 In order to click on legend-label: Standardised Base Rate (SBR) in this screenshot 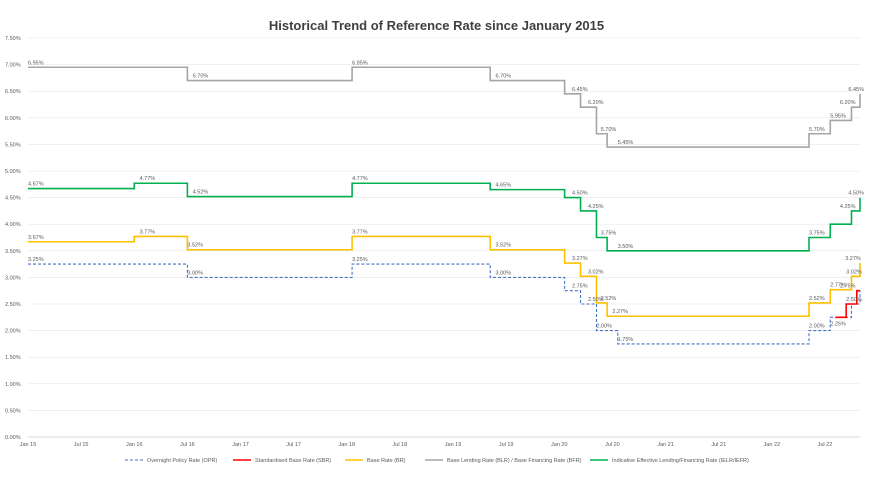, I will do `click(293, 461)`.